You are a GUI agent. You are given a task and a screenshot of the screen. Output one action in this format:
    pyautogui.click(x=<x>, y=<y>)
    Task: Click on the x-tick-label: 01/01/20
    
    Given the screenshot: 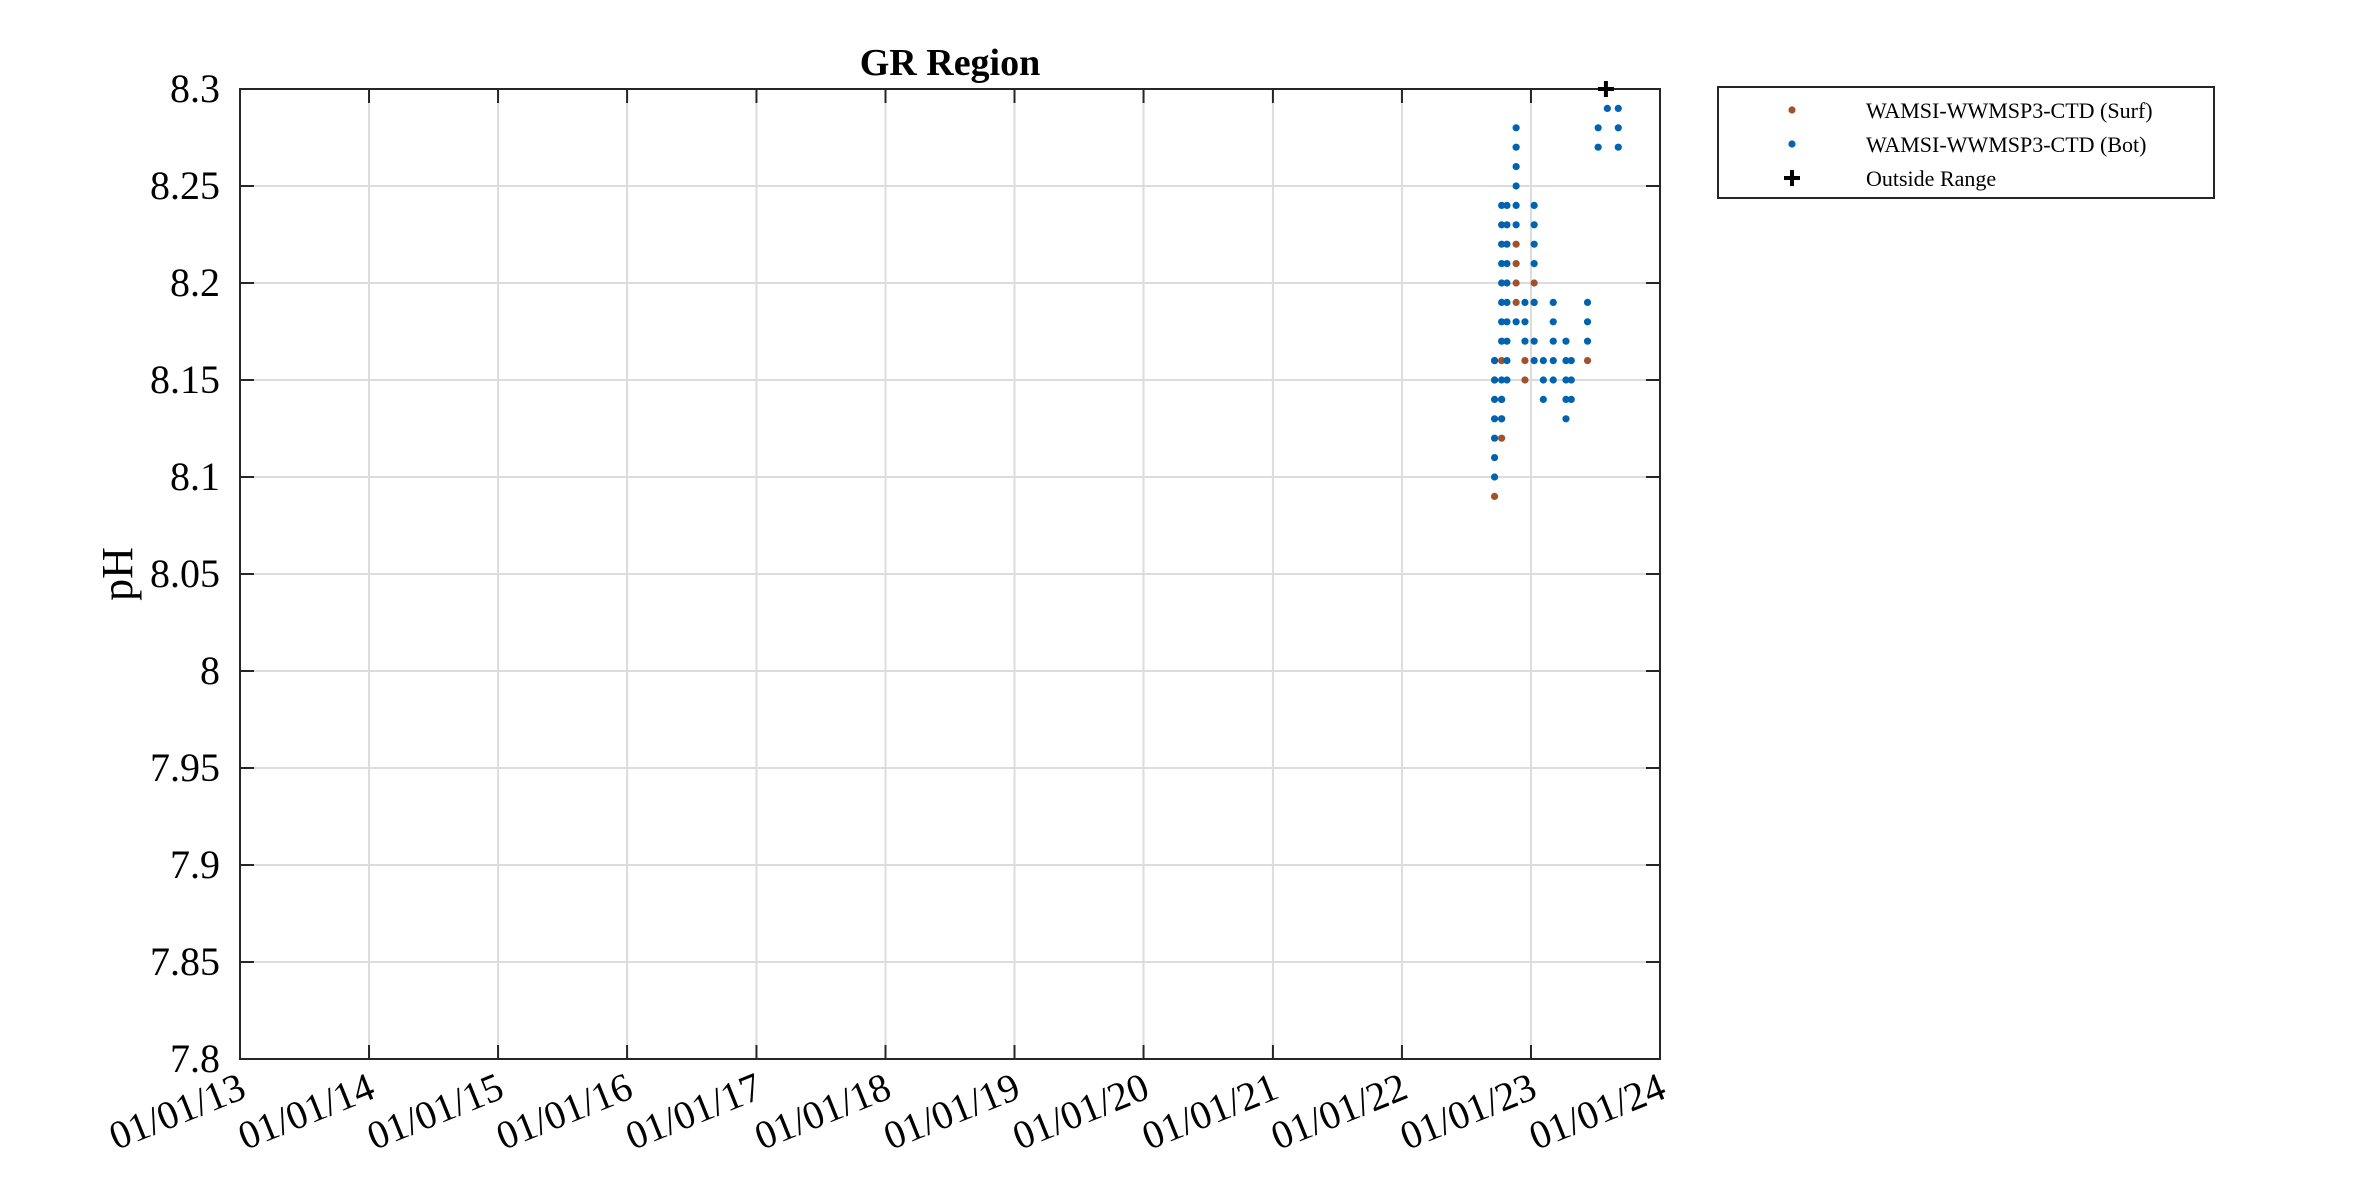 What is the action you would take?
    pyautogui.click(x=1080, y=1111)
    